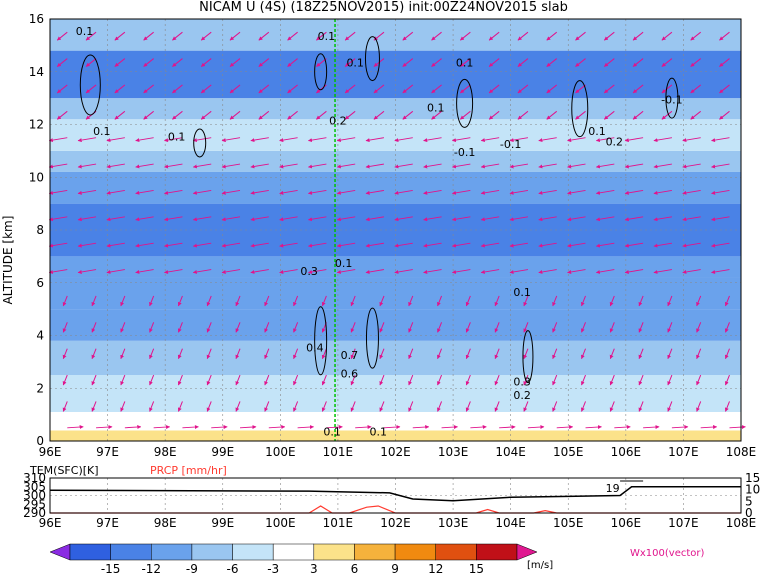 The image size is (767, 575). I want to click on contour-label: 0.4, so click(315, 347).